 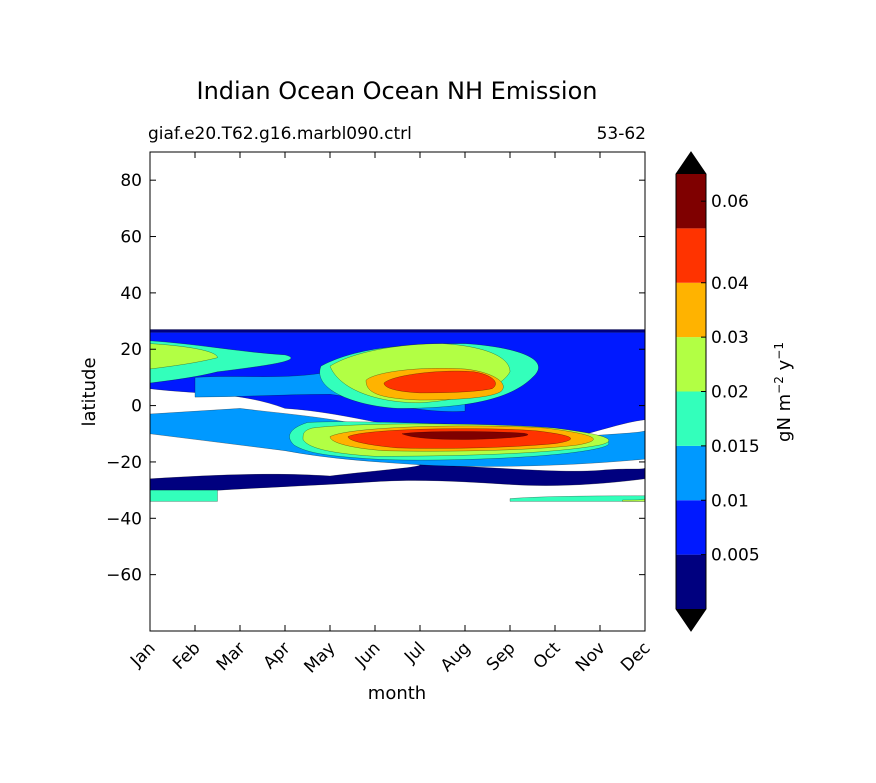 I want to click on x-tick-label: May, so click(x=320, y=657).